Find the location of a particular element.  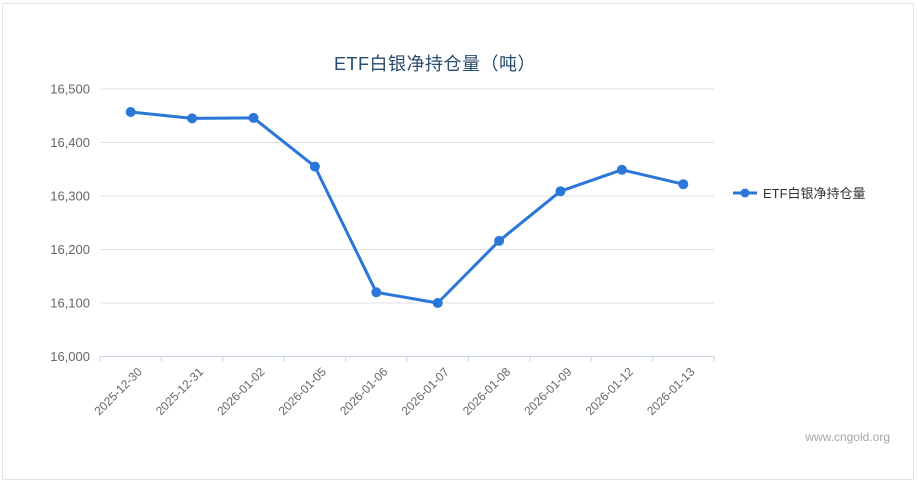

chart-title: ETF白银净持仓量（吨） is located at coordinates (435, 64).